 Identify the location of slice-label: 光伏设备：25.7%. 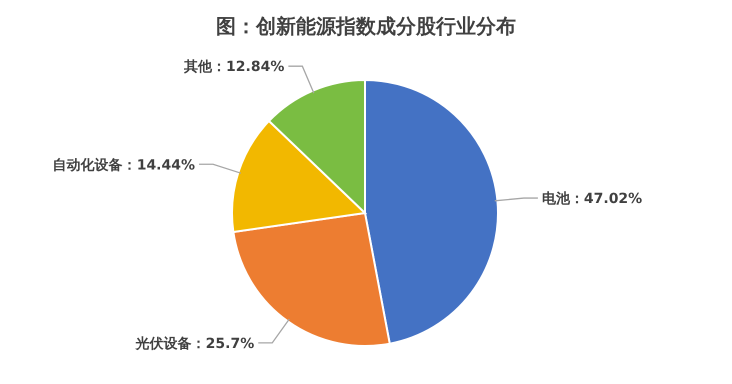
(194, 344).